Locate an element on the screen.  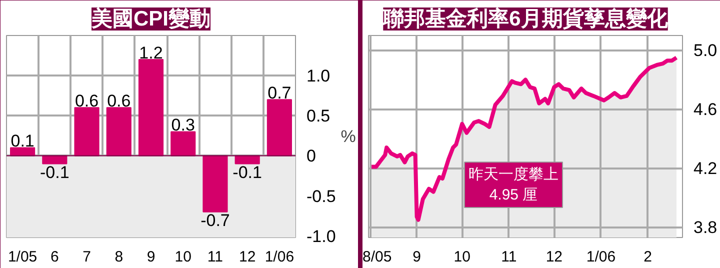
x-tick-label: 1/05 is located at coordinates (23, 257).